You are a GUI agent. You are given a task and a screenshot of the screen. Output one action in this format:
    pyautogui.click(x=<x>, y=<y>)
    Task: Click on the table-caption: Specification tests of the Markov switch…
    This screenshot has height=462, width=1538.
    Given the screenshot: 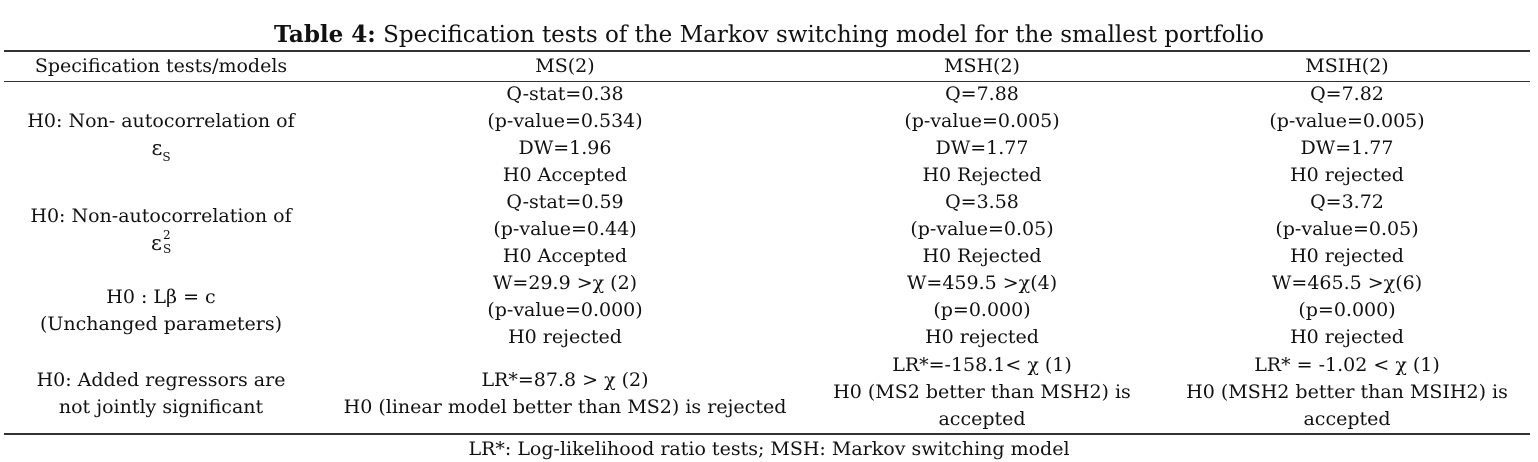 What is the action you would take?
    pyautogui.click(x=819, y=35)
    